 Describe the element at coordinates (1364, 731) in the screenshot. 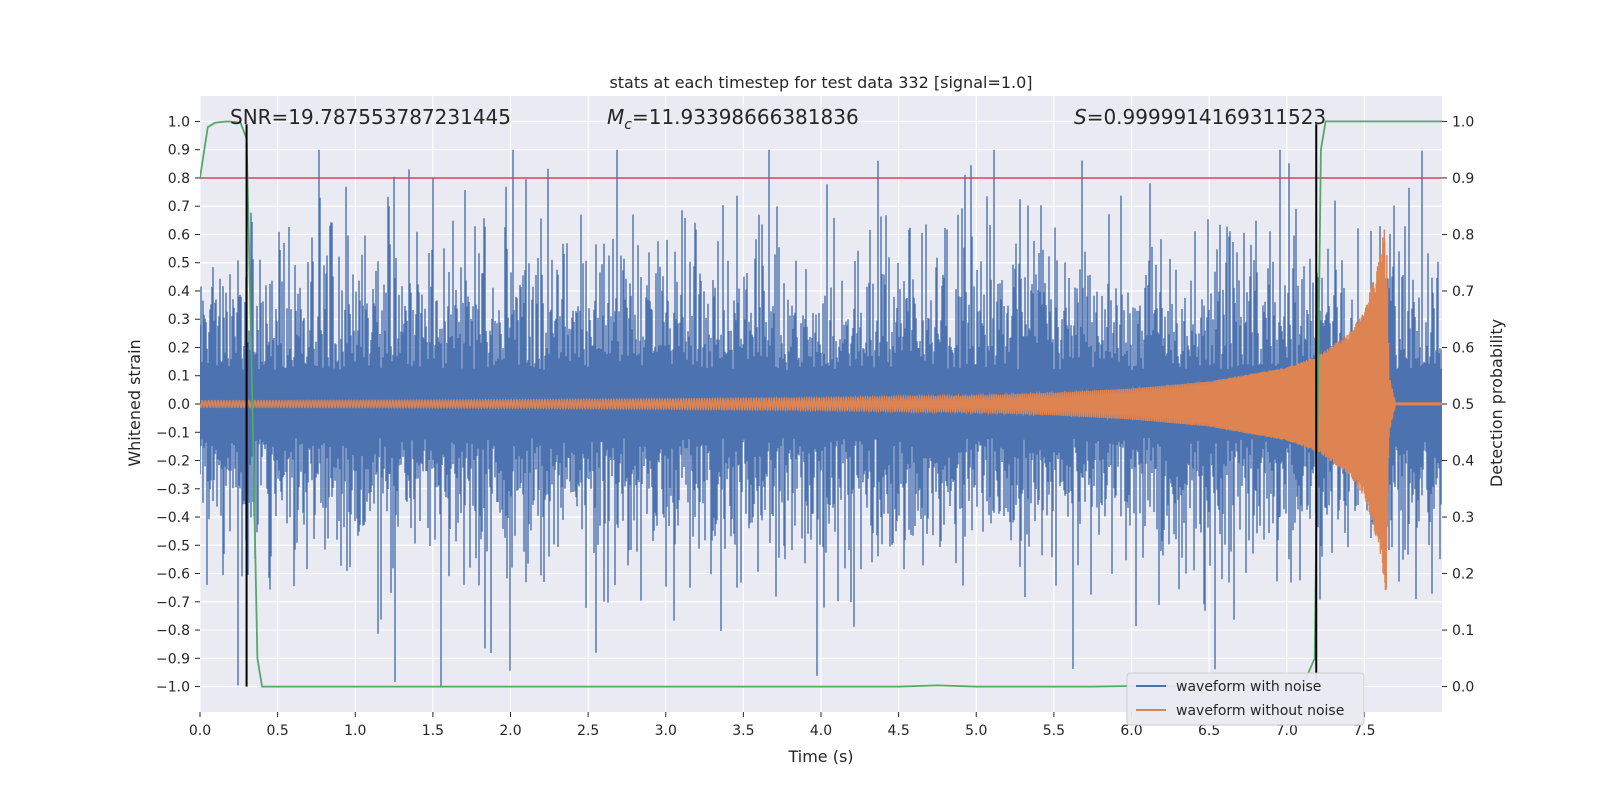

I see `x-tick-label: 7.5` at that location.